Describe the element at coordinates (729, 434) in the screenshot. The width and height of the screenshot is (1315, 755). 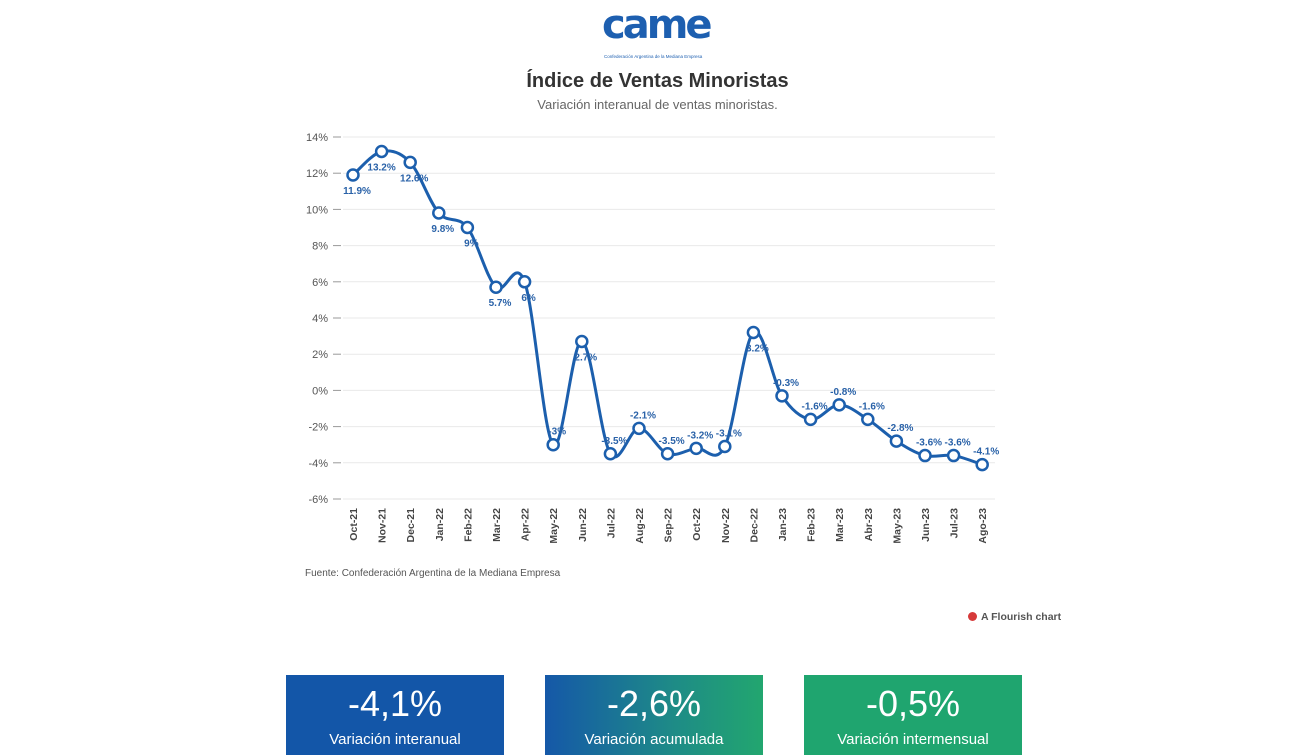
I see `data-label: -3.1%` at that location.